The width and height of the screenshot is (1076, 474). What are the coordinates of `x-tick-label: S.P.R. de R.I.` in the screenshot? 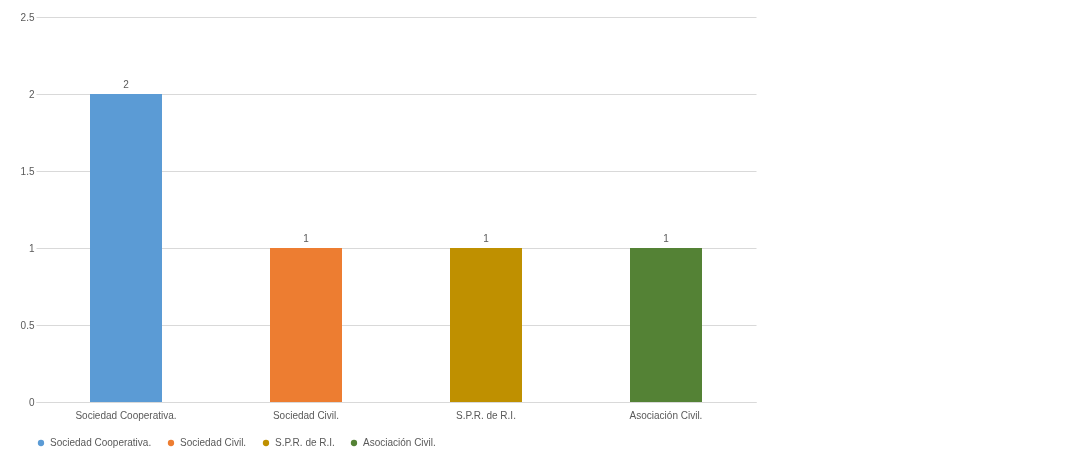 It's located at (486, 415).